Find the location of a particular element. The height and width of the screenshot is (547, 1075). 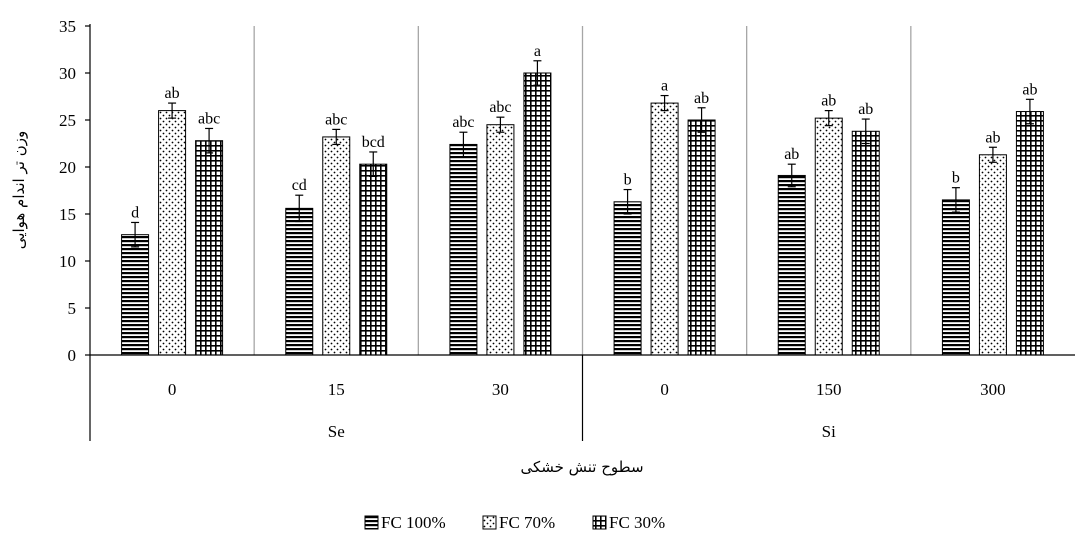

y-axis-title: وزن تر اندام هوایی is located at coordinates (19, 190).